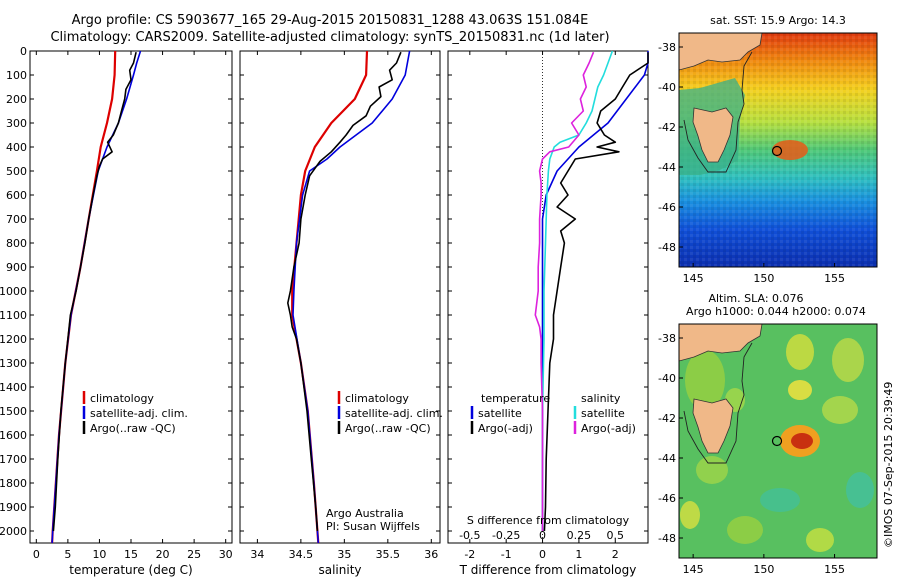 This screenshot has height=580, width=900. Describe the element at coordinates (344, 554) in the screenshot. I see `x-tick-label: 35` at that location.